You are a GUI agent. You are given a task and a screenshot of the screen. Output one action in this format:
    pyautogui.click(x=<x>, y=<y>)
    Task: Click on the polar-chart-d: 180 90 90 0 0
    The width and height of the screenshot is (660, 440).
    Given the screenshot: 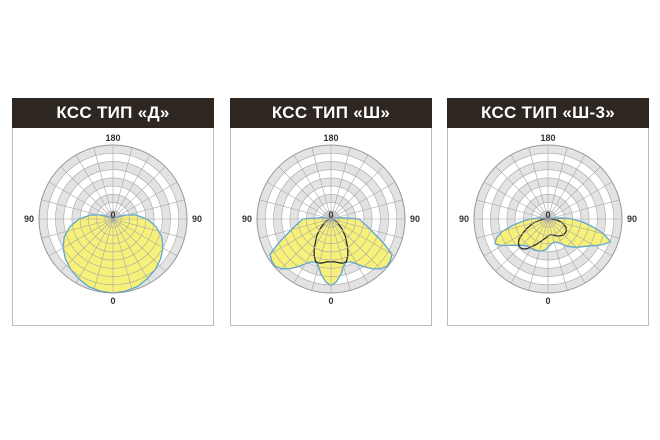 What is the action you would take?
    pyautogui.click(x=113, y=219)
    